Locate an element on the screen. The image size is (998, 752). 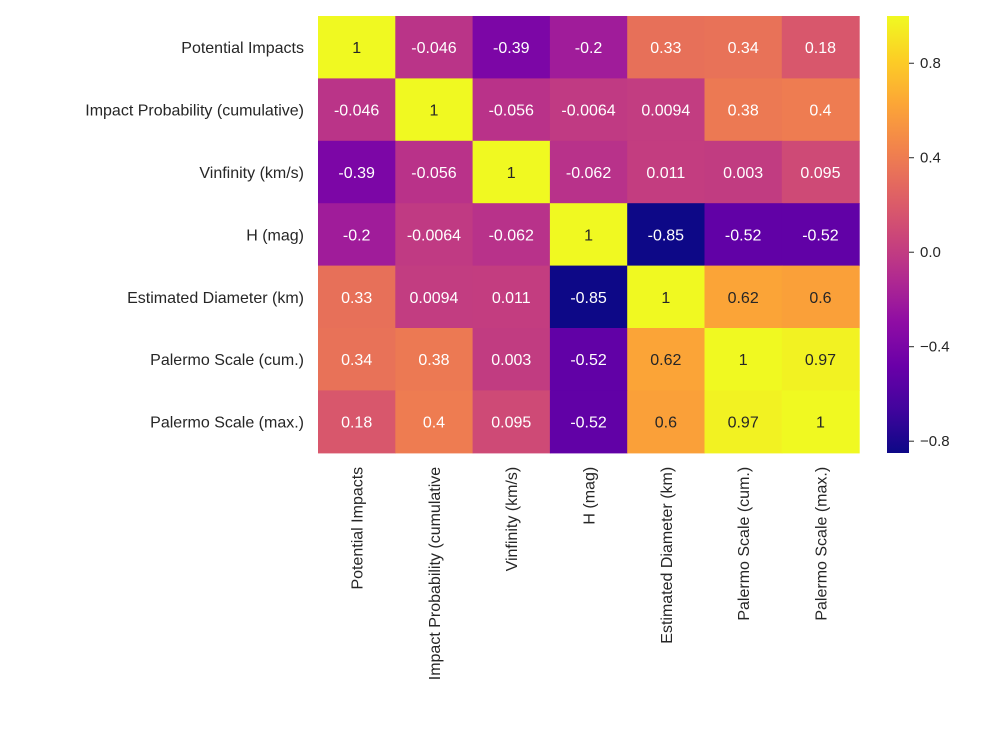
y-tick-label: Impact Probability (cumulative) is located at coordinates (194, 111).